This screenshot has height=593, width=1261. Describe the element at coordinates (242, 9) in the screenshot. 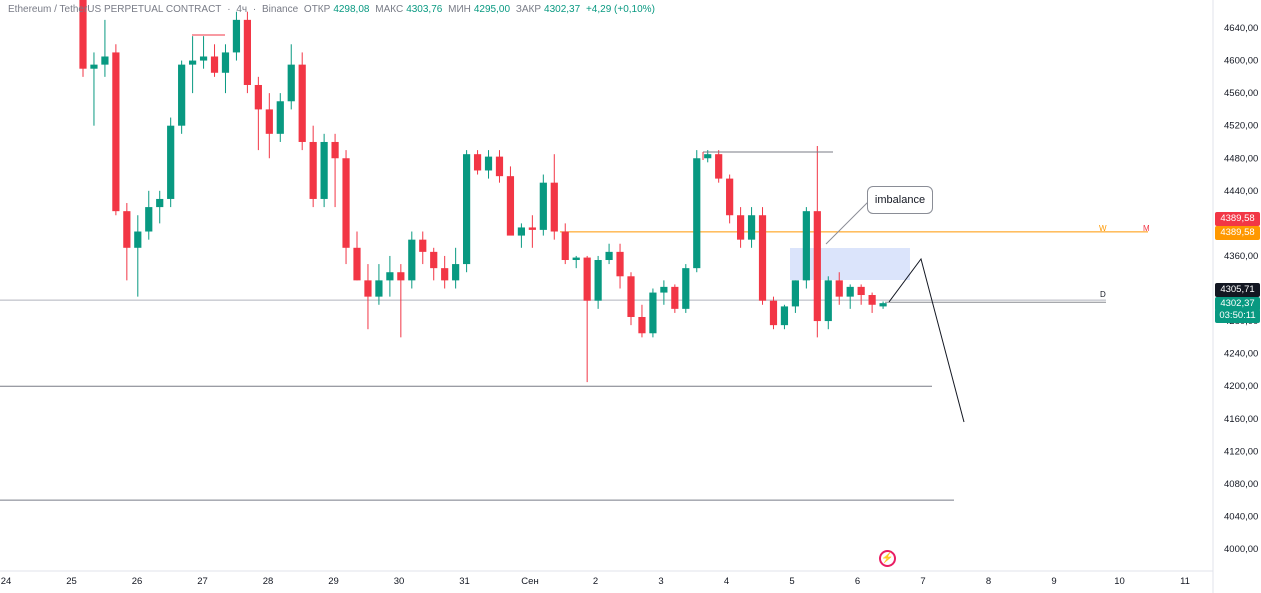

I see `interval-label: 4ч` at that location.